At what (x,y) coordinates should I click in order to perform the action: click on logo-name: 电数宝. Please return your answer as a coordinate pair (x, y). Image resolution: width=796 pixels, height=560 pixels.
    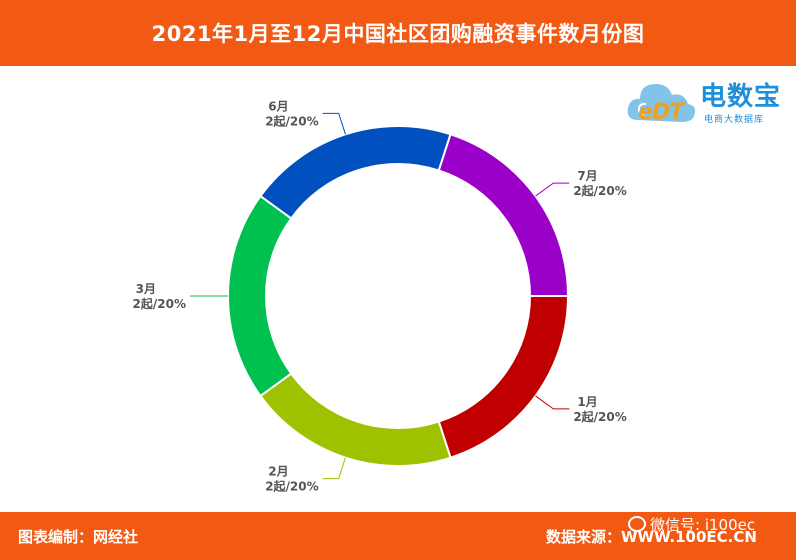
    Looking at the image, I should click on (741, 97).